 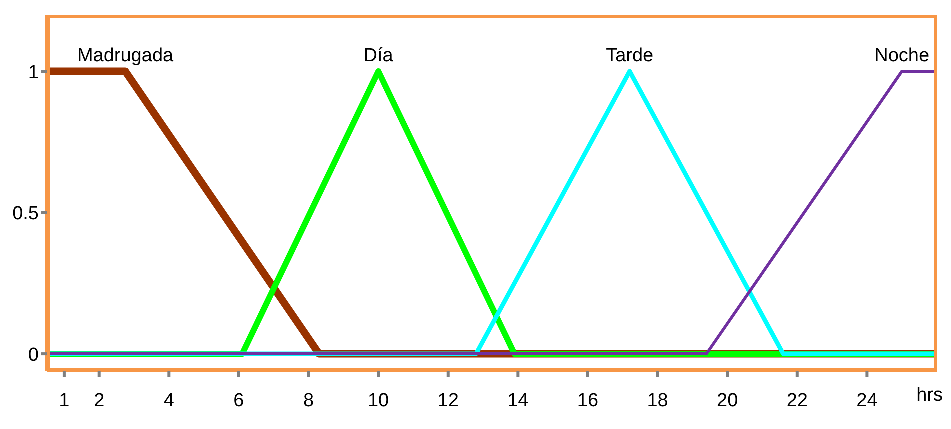 I want to click on series-label: Tarde, so click(x=630, y=56).